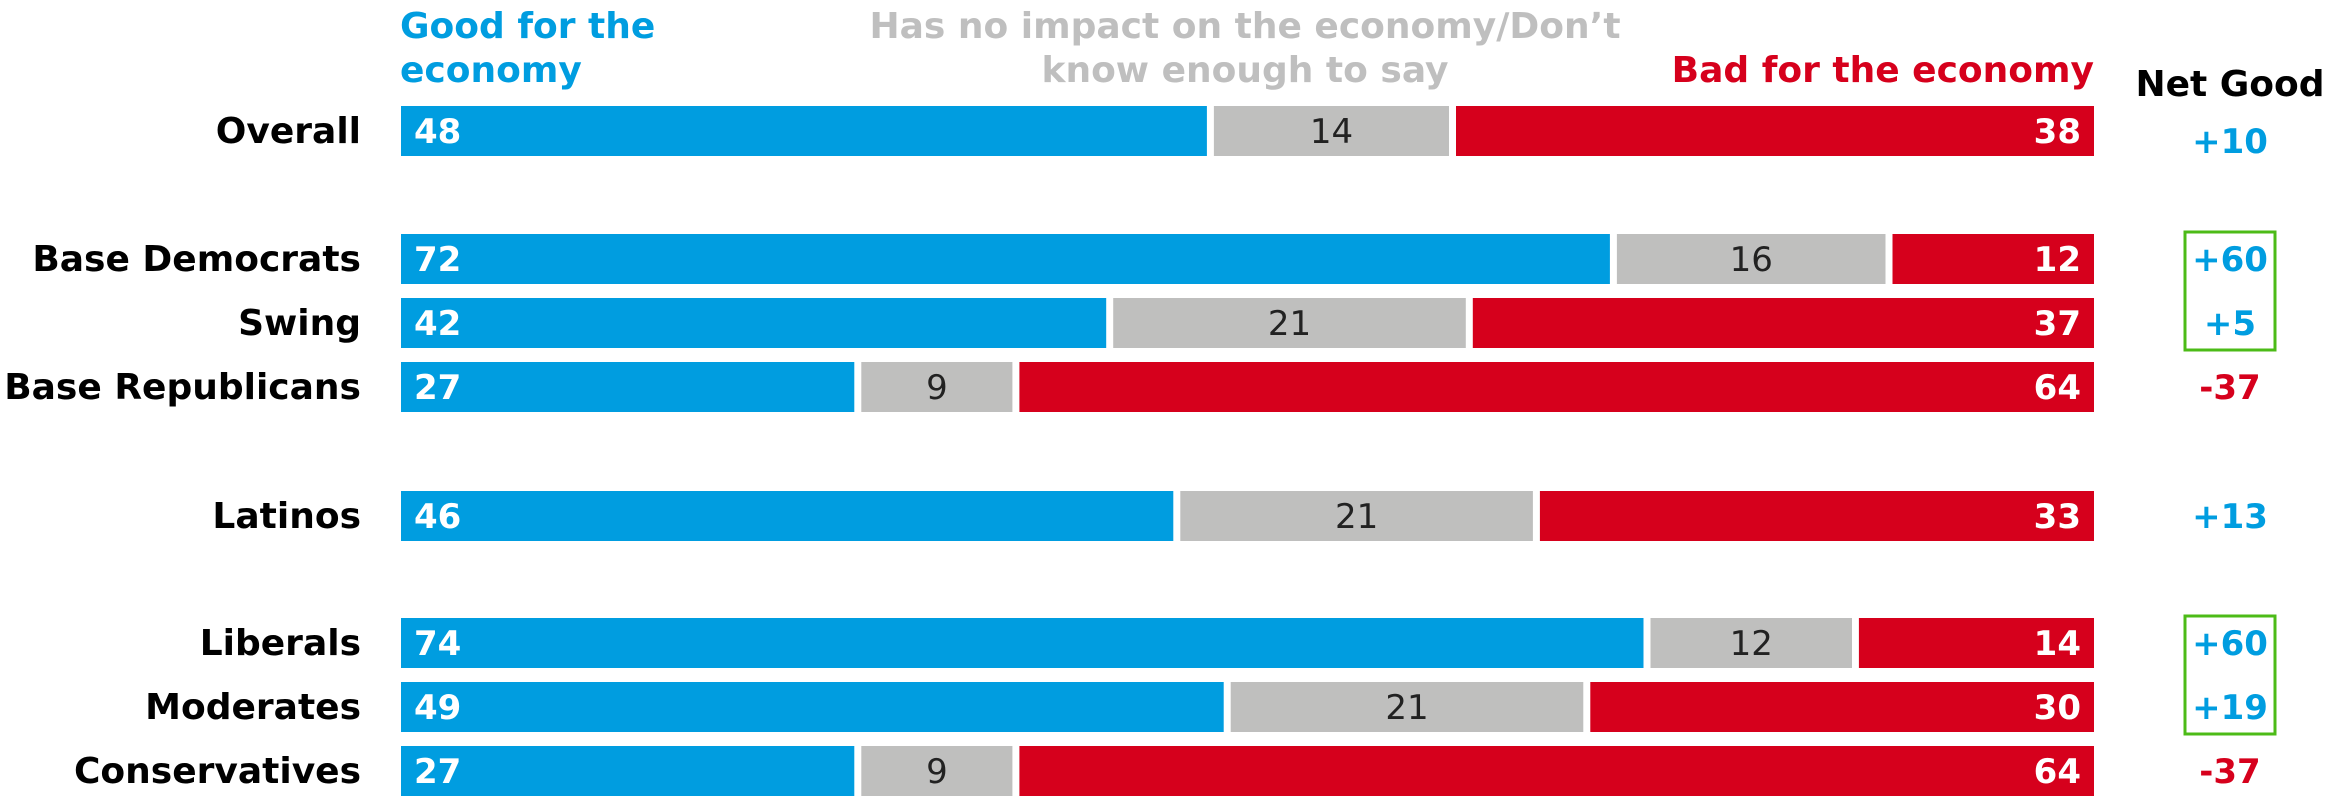 Image resolution: width=2330 pixels, height=800 pixels. I want to click on bar-neutral-overall, so click(1331, 131).